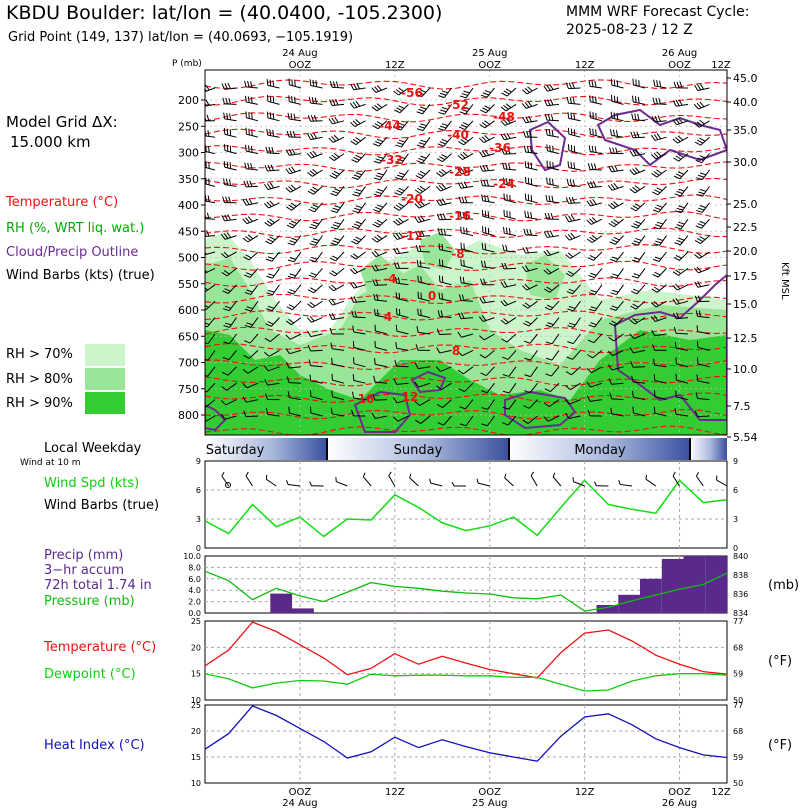  What do you see at coordinates (738, 757) in the screenshot?
I see `heat-index-f-ytick-label: 59` at bounding box center [738, 757].